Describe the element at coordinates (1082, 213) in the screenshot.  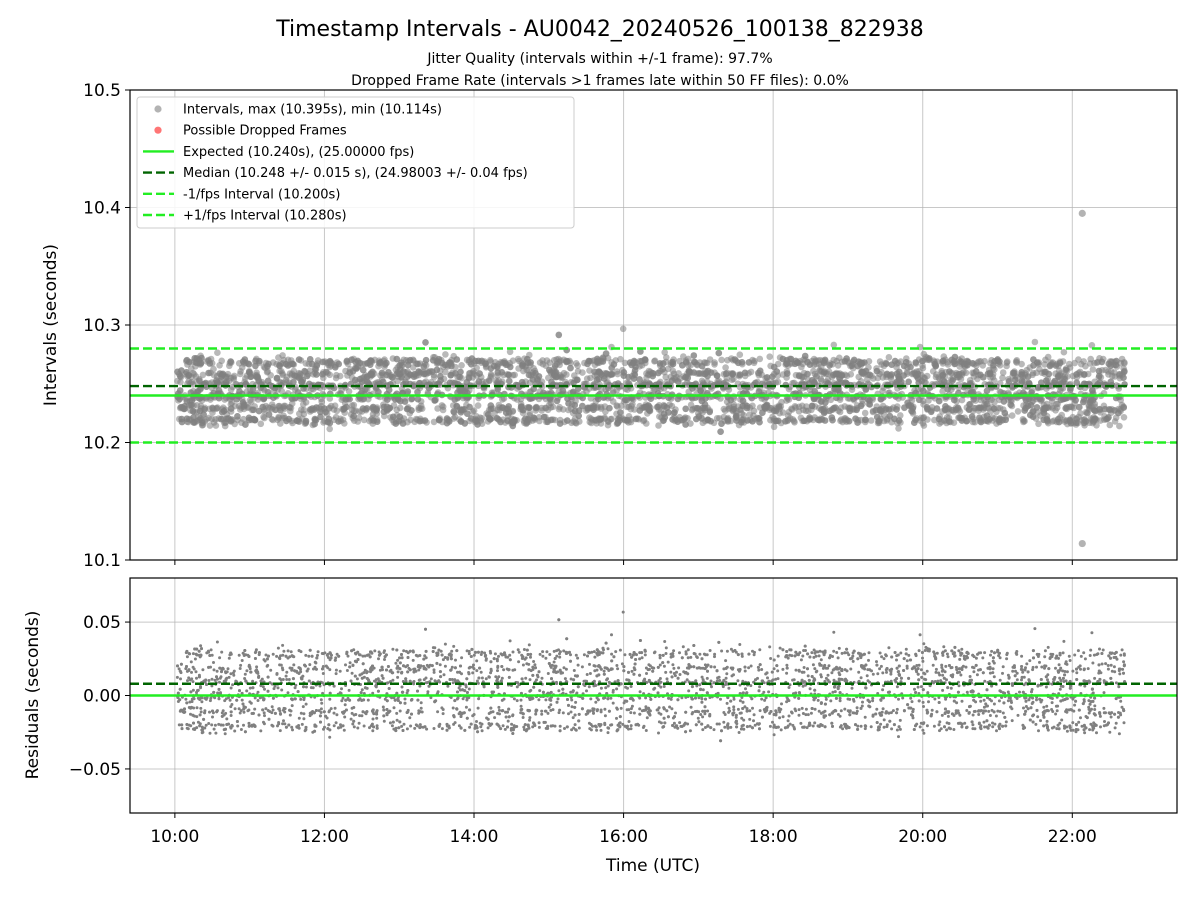
I see `interval-outlier-point` at that location.